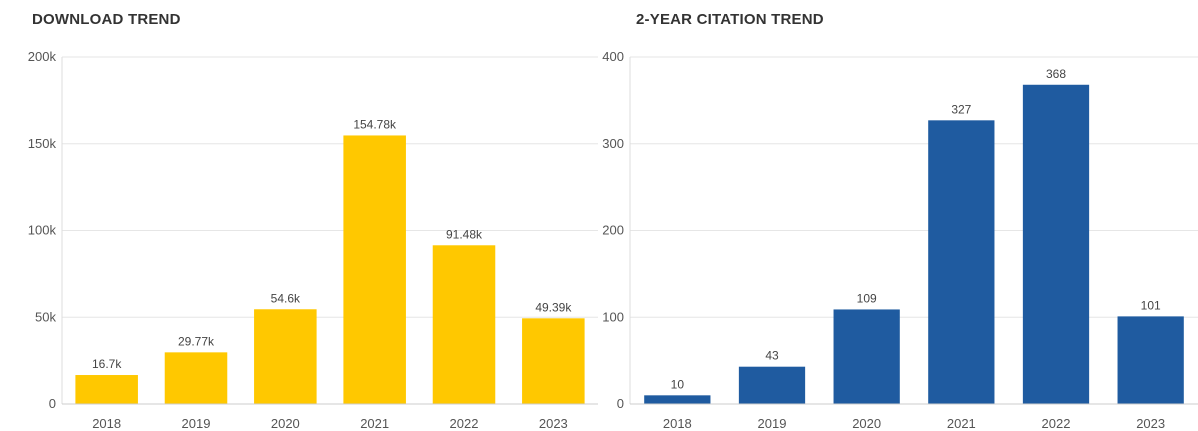  What do you see at coordinates (196, 341) in the screenshot?
I see `data-label: 29.77k` at bounding box center [196, 341].